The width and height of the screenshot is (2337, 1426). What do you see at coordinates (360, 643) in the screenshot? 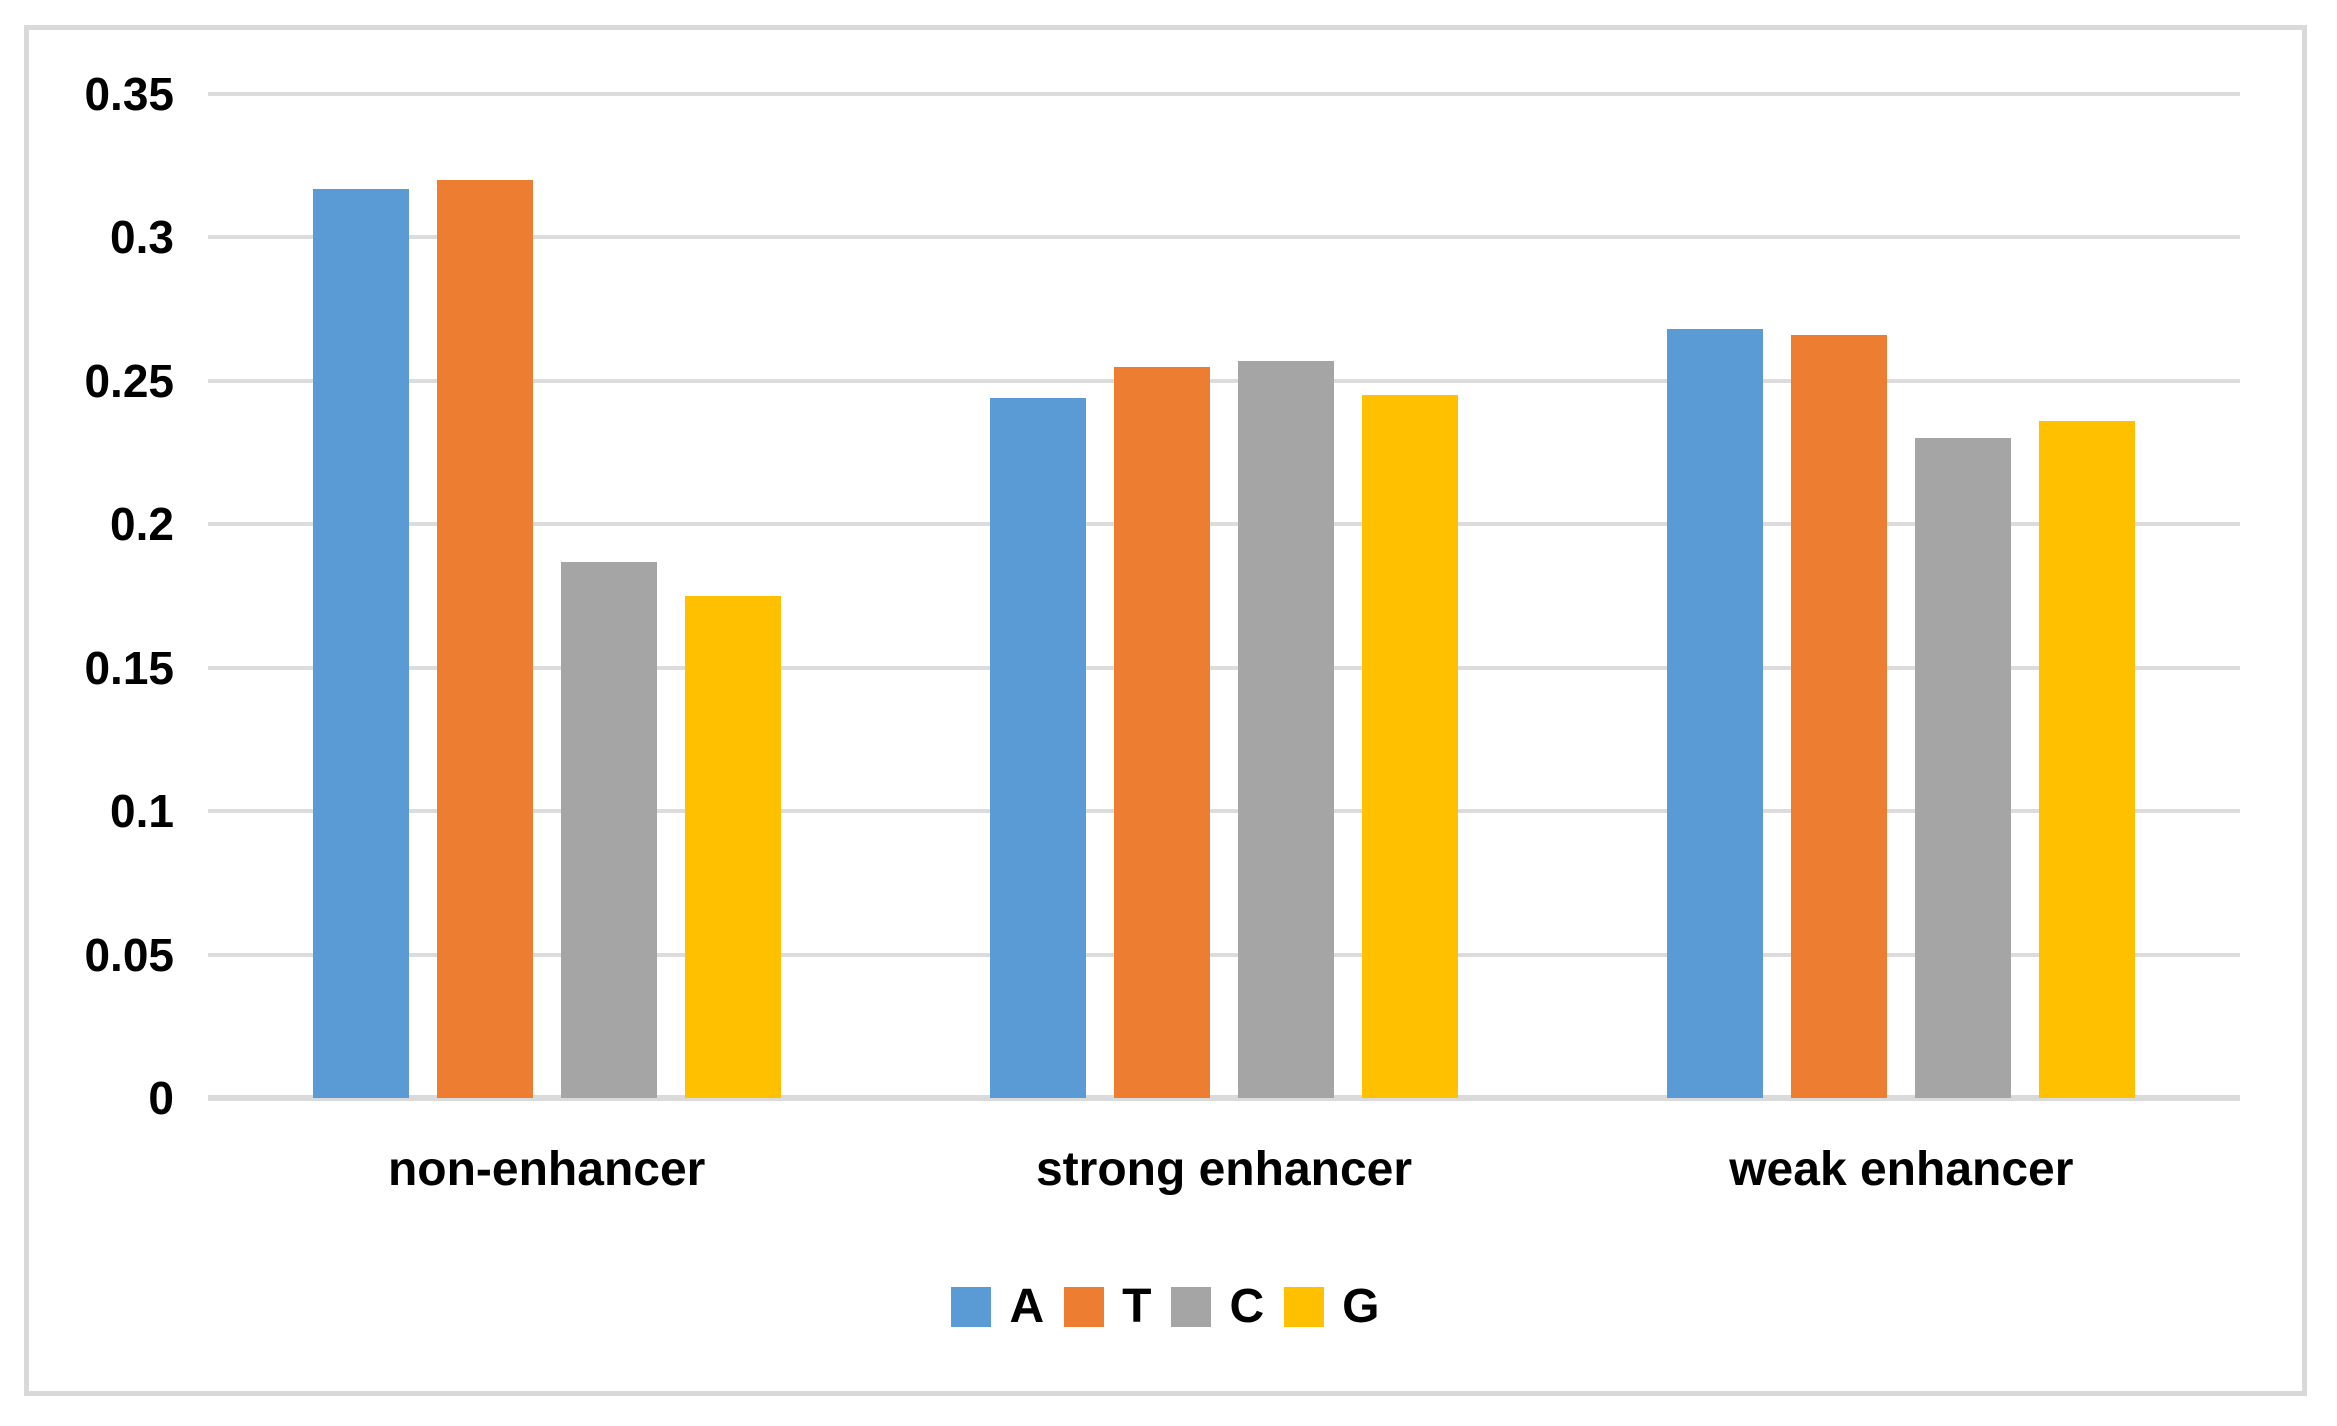
I see `bar-a-non-enhancer` at bounding box center [360, 643].